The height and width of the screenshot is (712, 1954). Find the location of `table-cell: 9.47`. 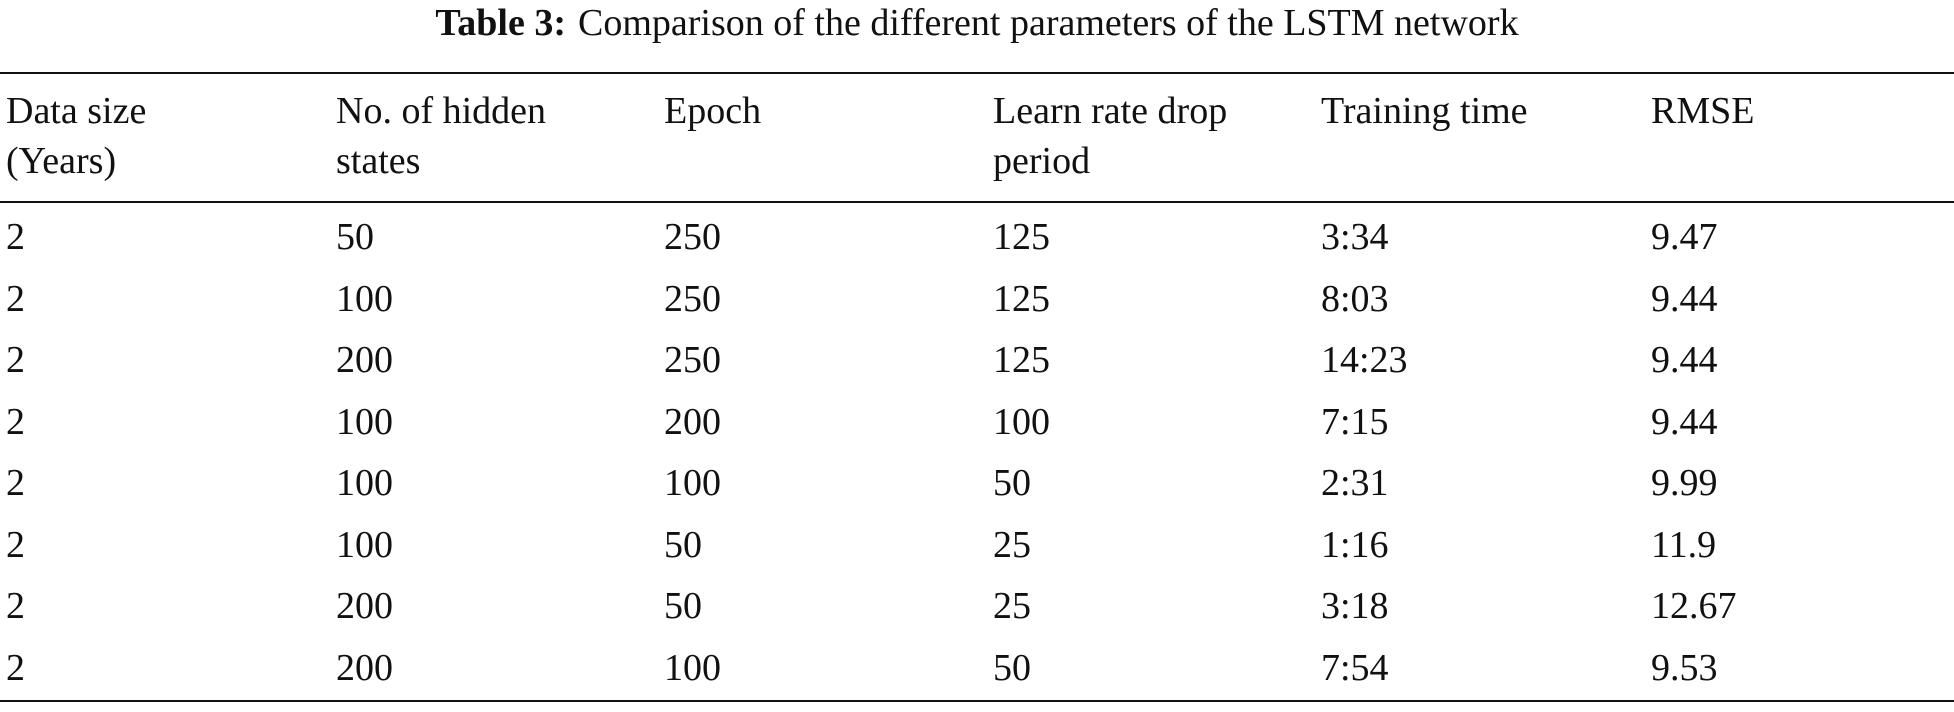

table-cell: 9.47 is located at coordinates (1684, 237).